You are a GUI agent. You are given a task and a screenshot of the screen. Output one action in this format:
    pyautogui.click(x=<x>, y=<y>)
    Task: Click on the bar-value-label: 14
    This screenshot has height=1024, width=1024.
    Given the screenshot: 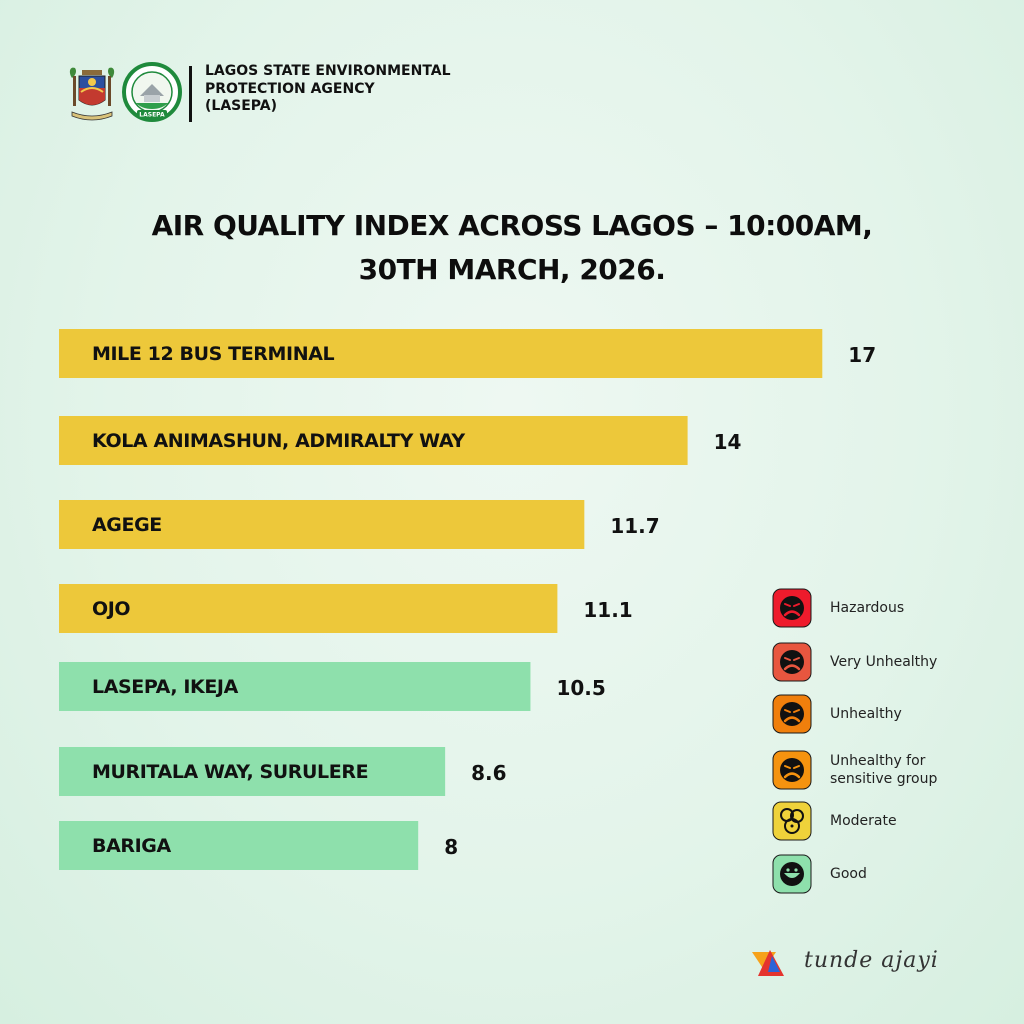 What is the action you would take?
    pyautogui.click(x=728, y=442)
    